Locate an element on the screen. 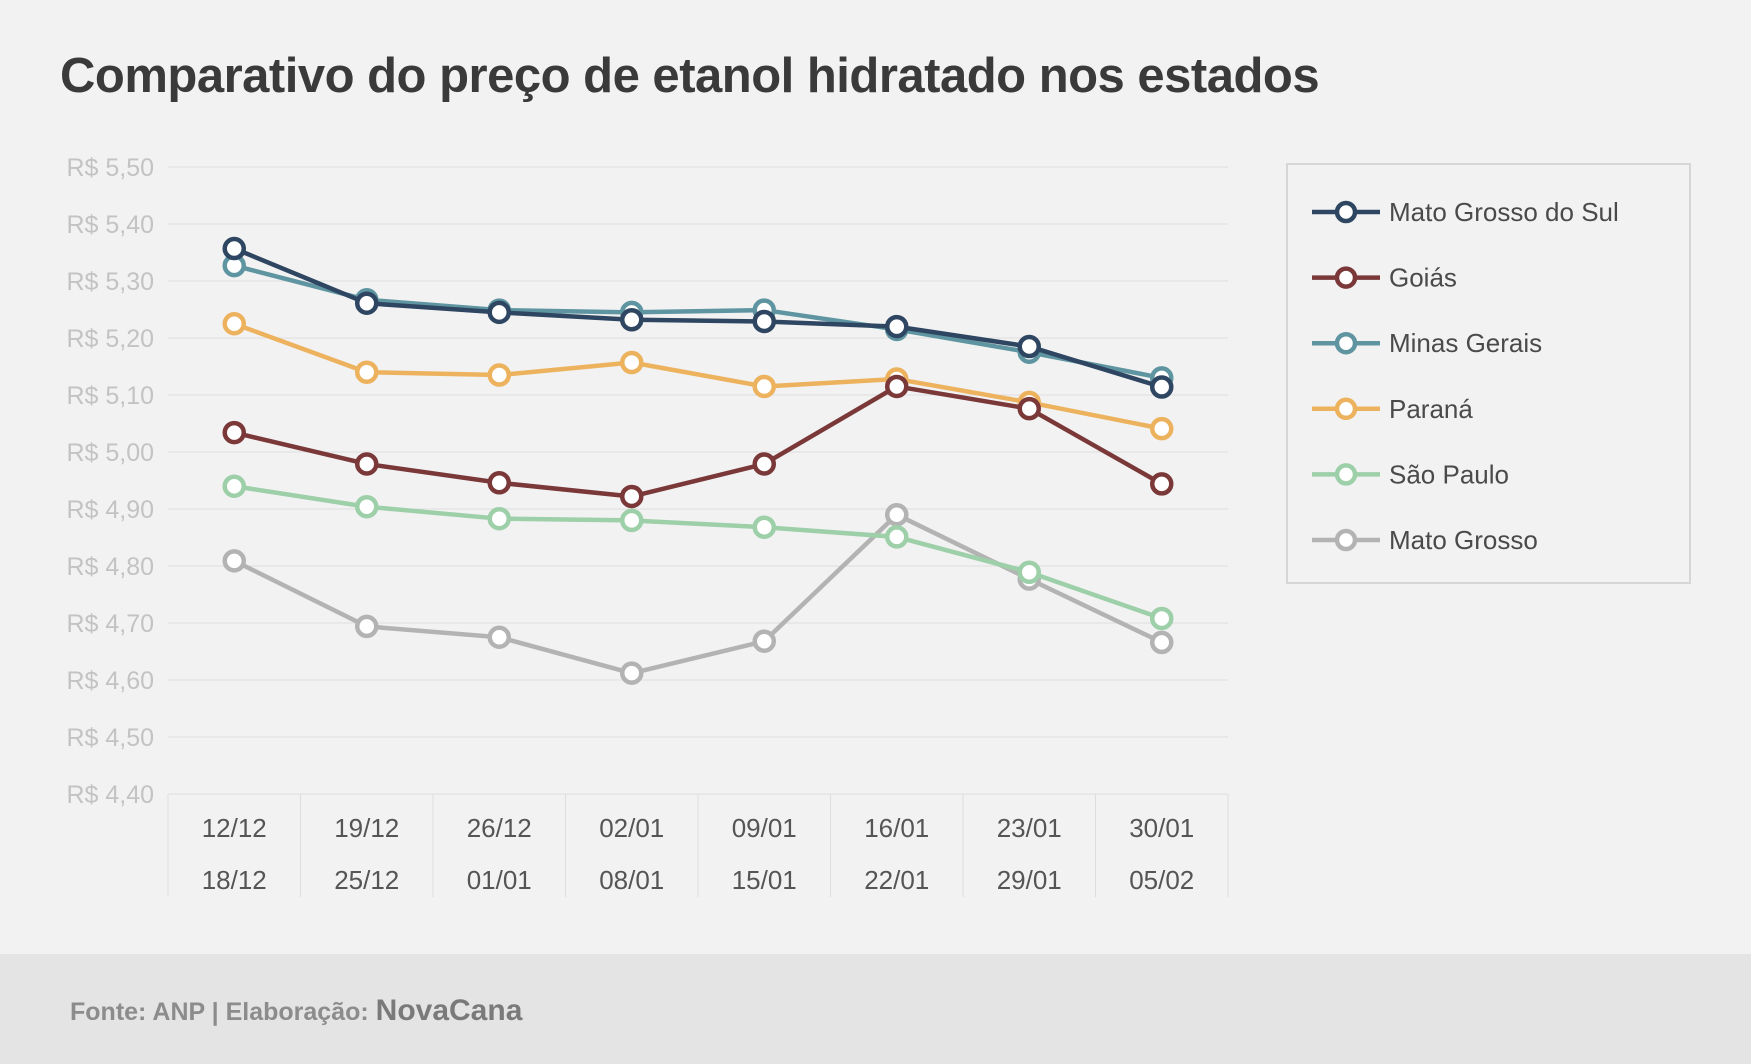 The image size is (1751, 1064). x-tick-label: 02/01 is located at coordinates (631, 828).